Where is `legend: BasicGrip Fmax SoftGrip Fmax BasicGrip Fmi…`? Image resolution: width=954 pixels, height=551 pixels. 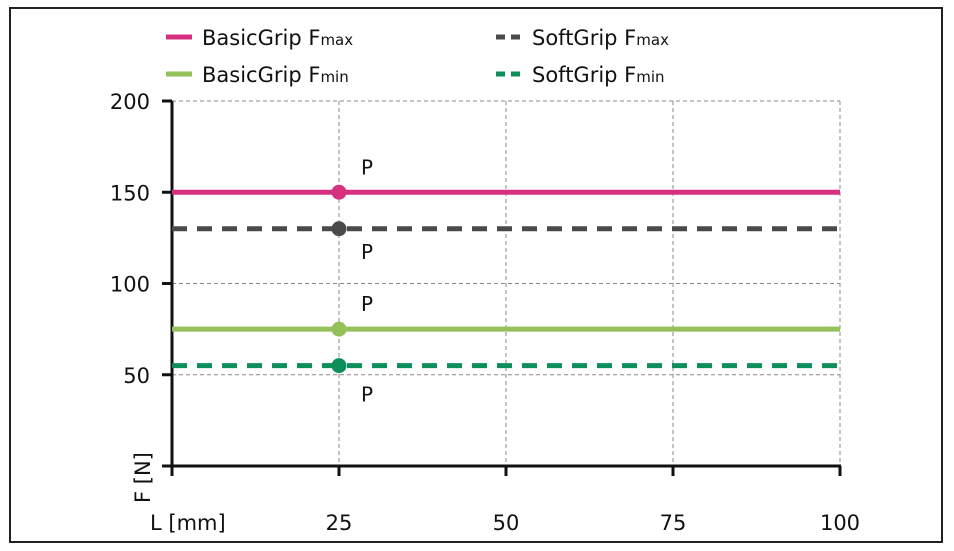 legend: BasicGrip Fmax SoftGrip Fmax BasicGrip Fmi… is located at coordinates (417, 56).